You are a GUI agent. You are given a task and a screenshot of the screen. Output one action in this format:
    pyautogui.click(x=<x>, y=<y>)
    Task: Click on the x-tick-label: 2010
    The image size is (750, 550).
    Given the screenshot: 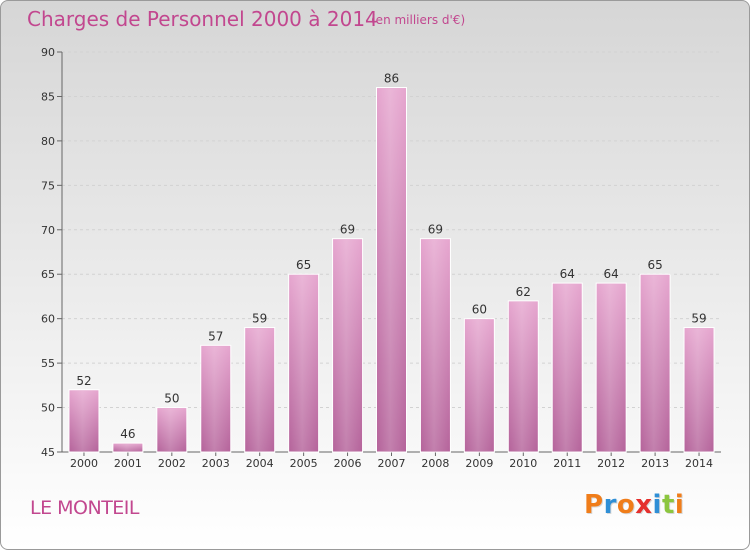 What is the action you would take?
    pyautogui.click(x=523, y=463)
    